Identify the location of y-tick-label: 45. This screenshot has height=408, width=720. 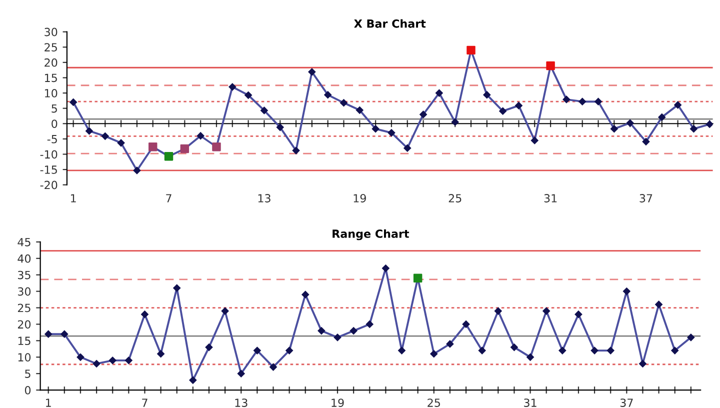
(24, 242).